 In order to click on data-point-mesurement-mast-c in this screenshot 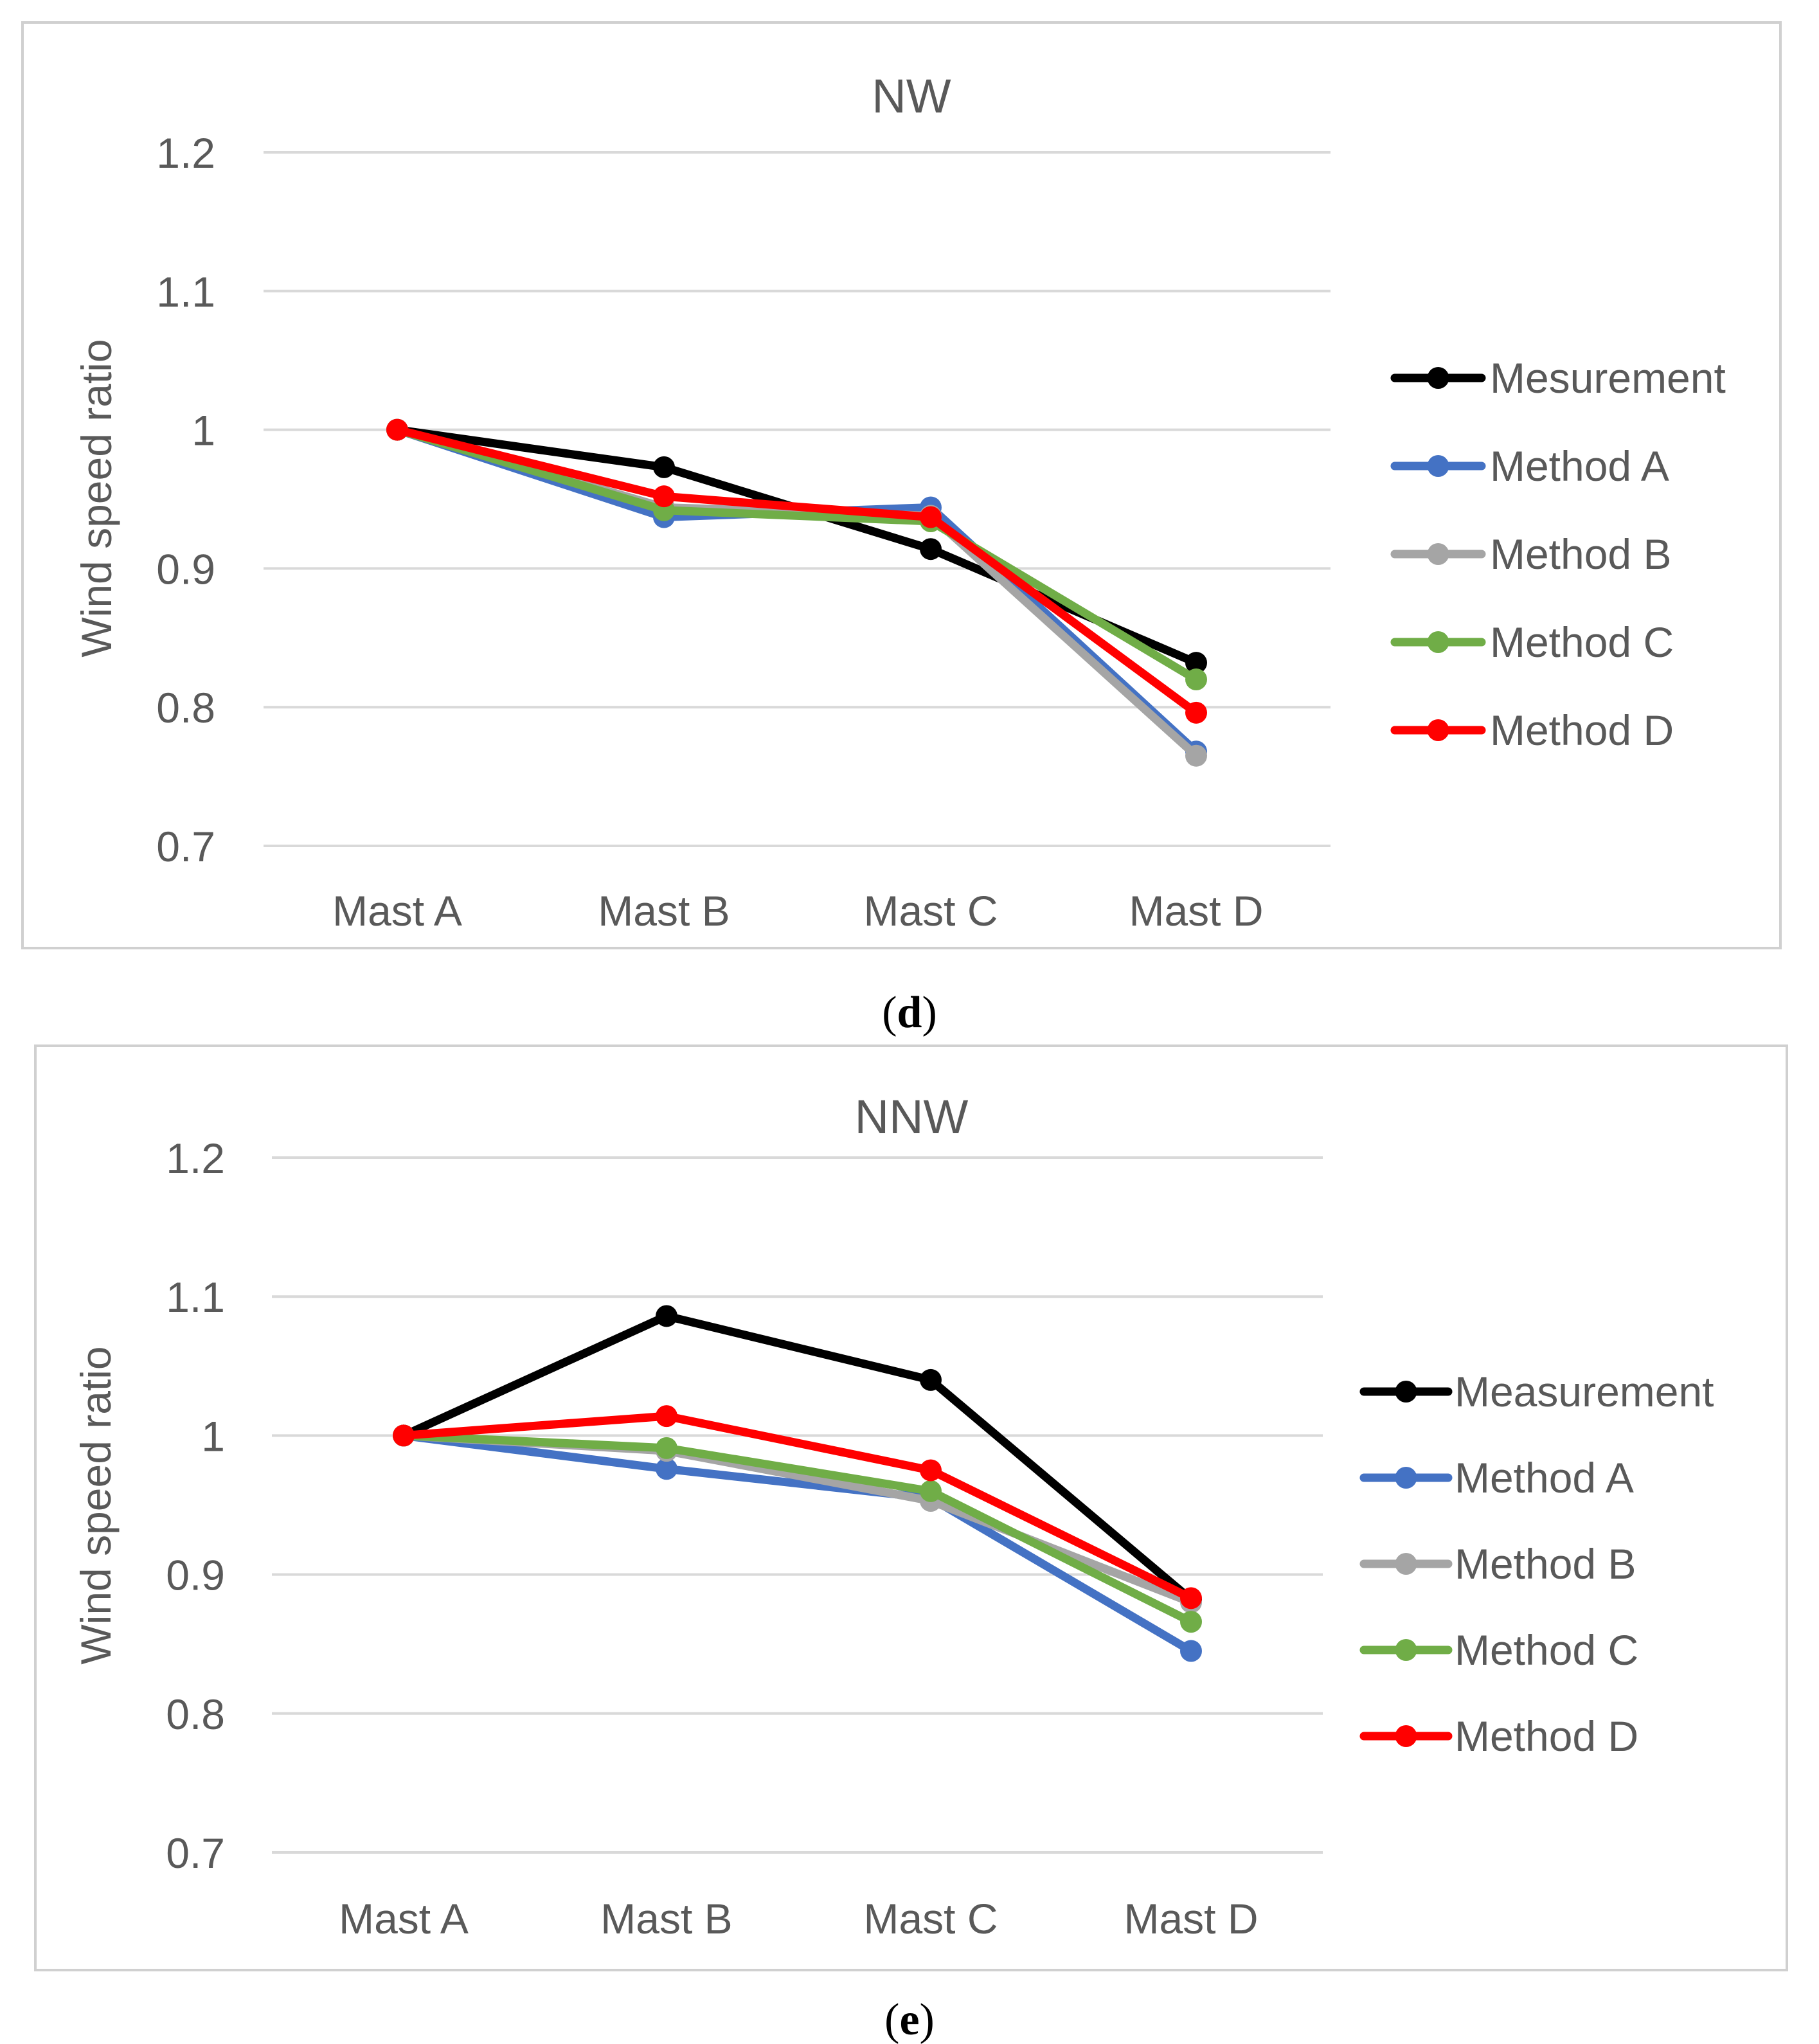, I will do `click(931, 549)`.